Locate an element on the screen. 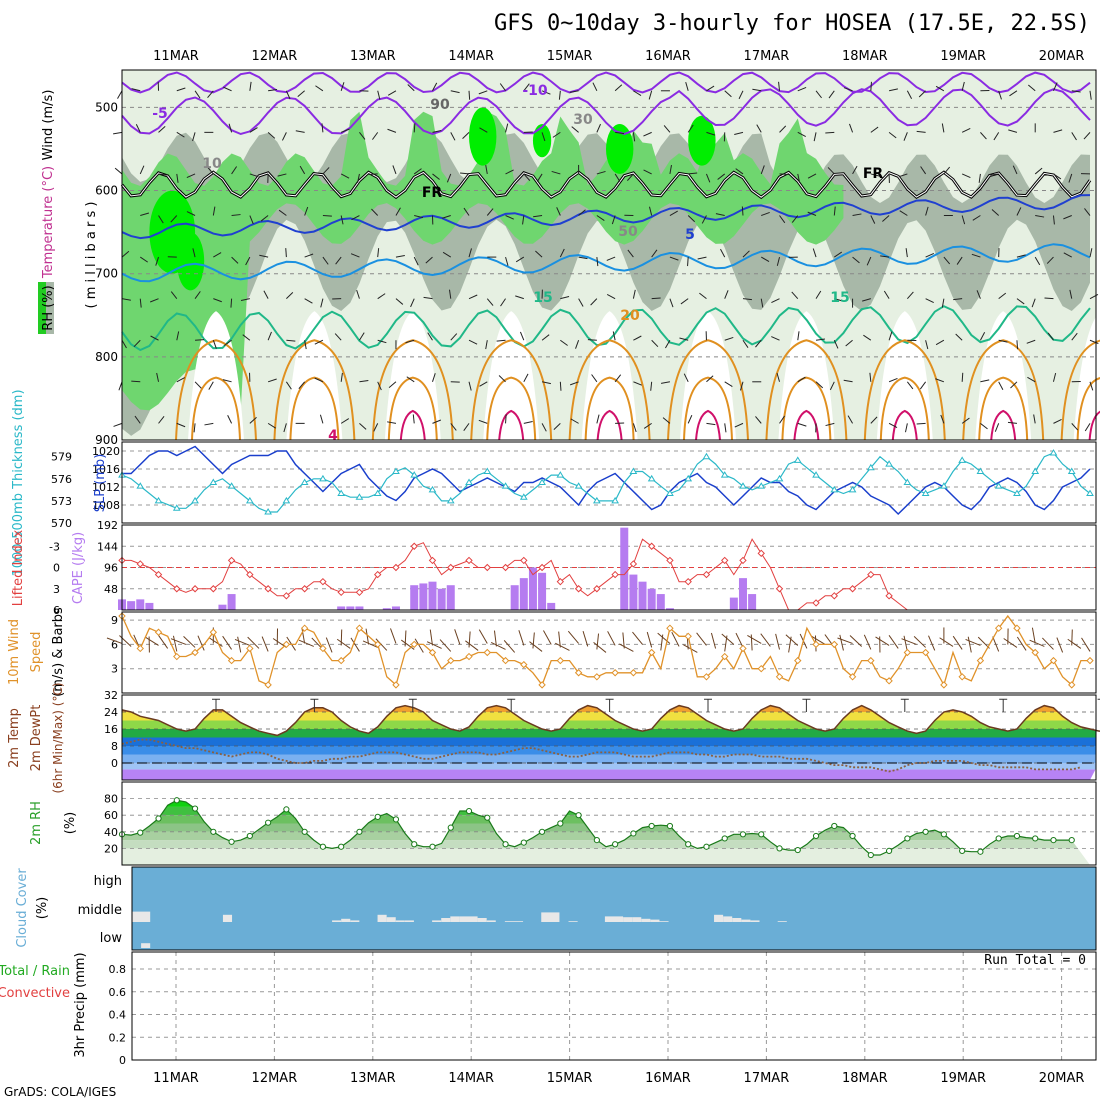  rh-dry-pocket is located at coordinates (412, 375).